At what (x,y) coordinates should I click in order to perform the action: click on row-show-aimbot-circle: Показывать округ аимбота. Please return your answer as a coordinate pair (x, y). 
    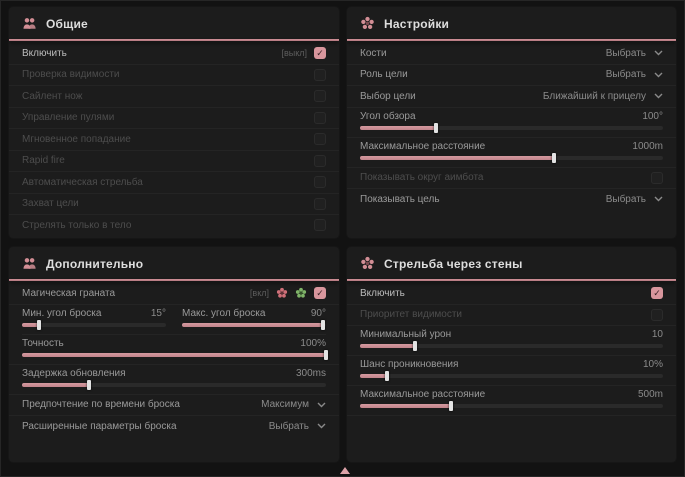
    Looking at the image, I should click on (511, 178).